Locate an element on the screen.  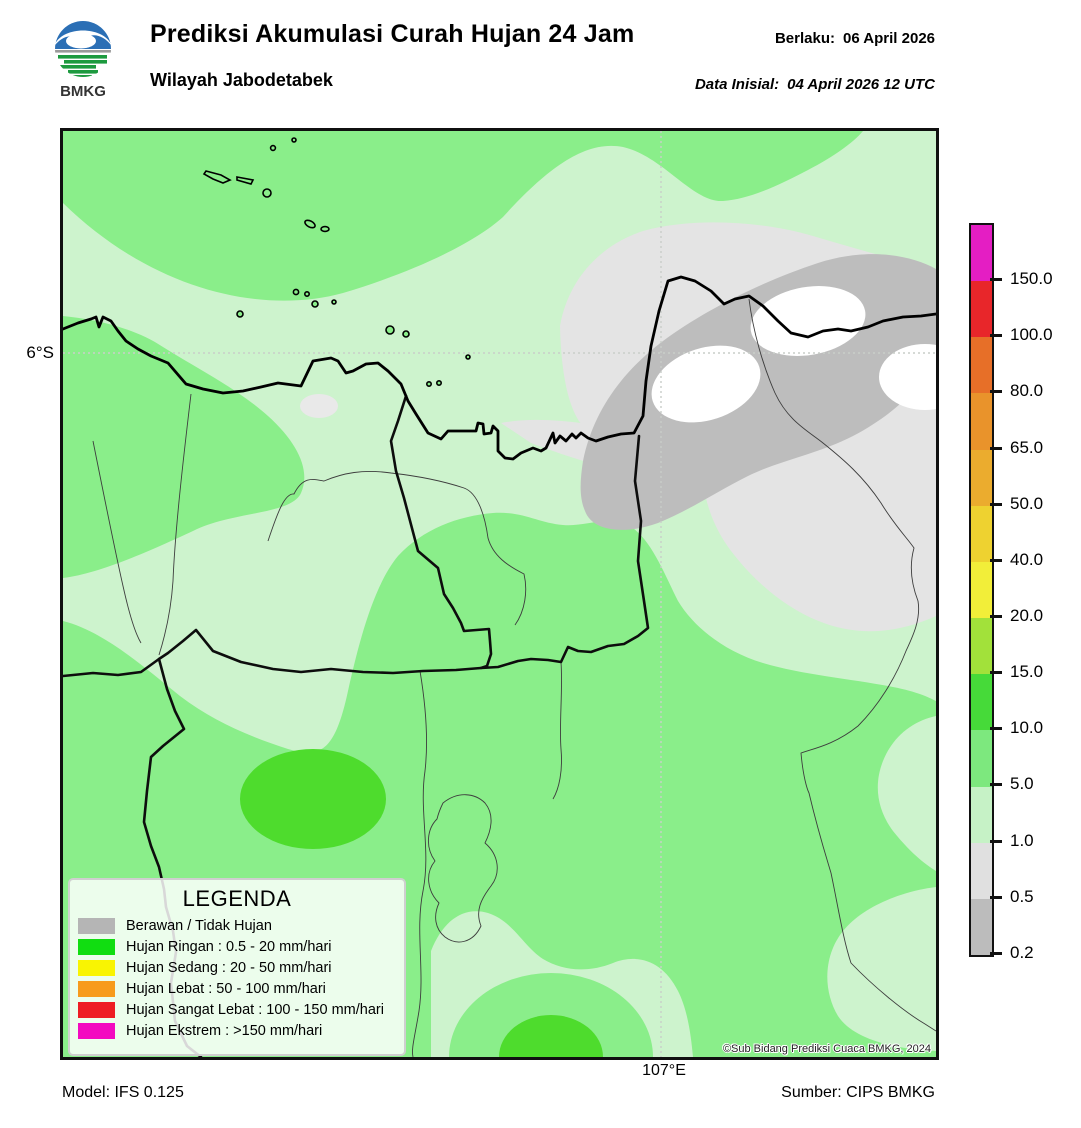
source-label: Sumber: CIPS BMKG is located at coordinates (858, 1092).